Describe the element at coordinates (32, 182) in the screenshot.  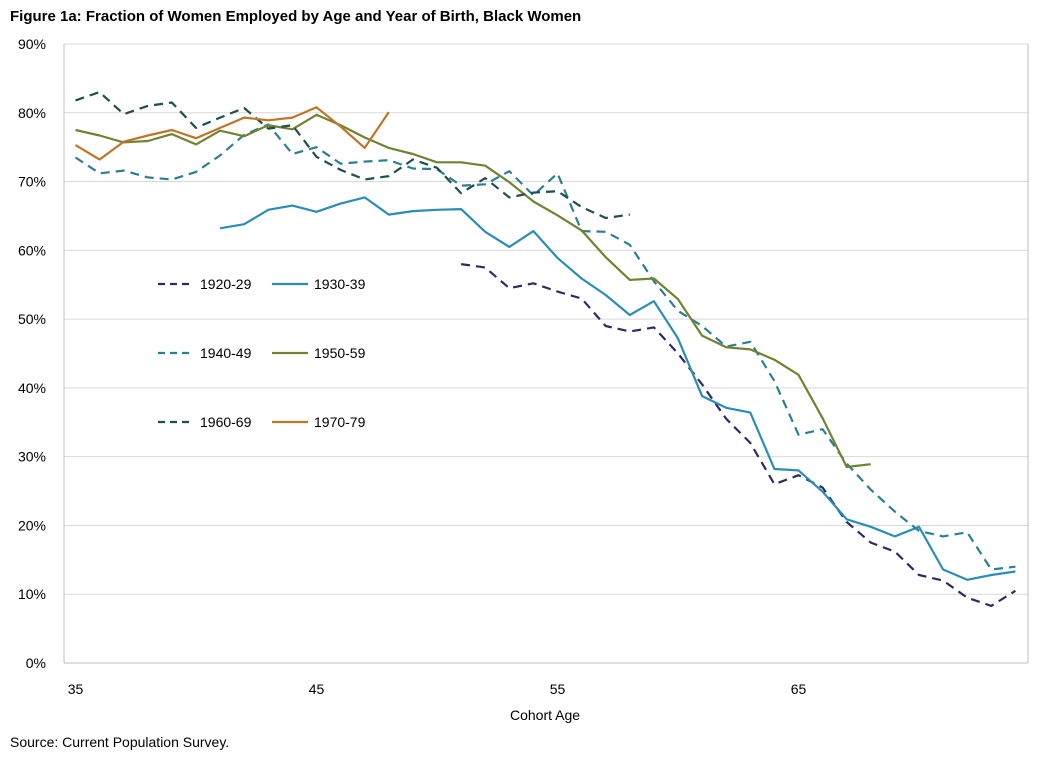
I see `y-tick-label: 70%` at that location.